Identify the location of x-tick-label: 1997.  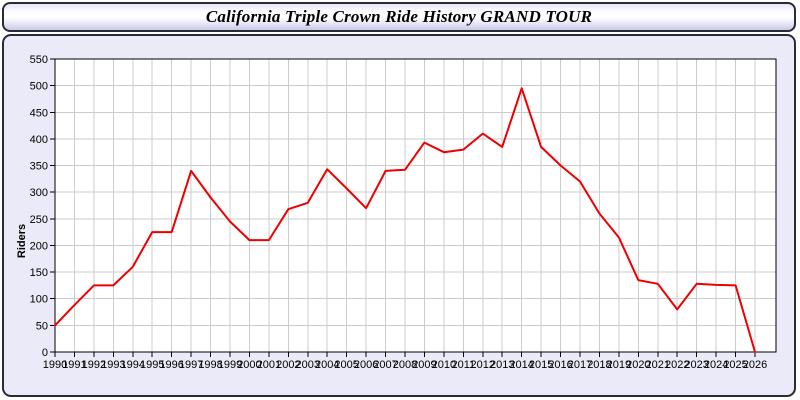
(191, 365).